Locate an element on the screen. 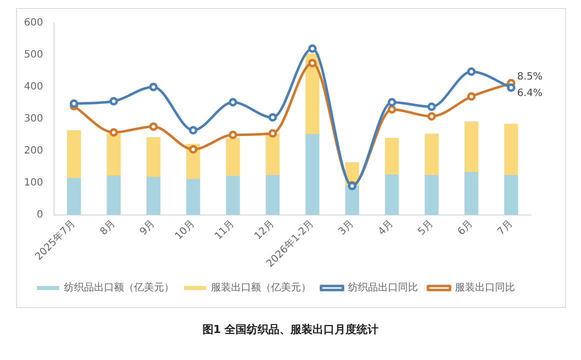 The height and width of the screenshot is (360, 581). x-tick-label: 11月 is located at coordinates (224, 230).